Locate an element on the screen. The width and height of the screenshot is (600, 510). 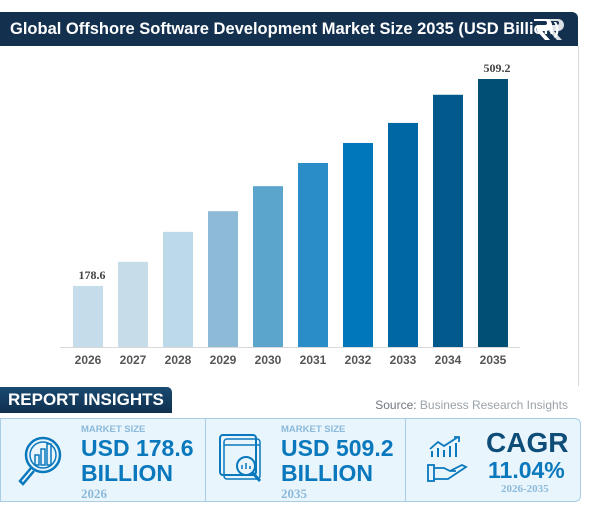
insight-year: 2035 is located at coordinates (294, 493).